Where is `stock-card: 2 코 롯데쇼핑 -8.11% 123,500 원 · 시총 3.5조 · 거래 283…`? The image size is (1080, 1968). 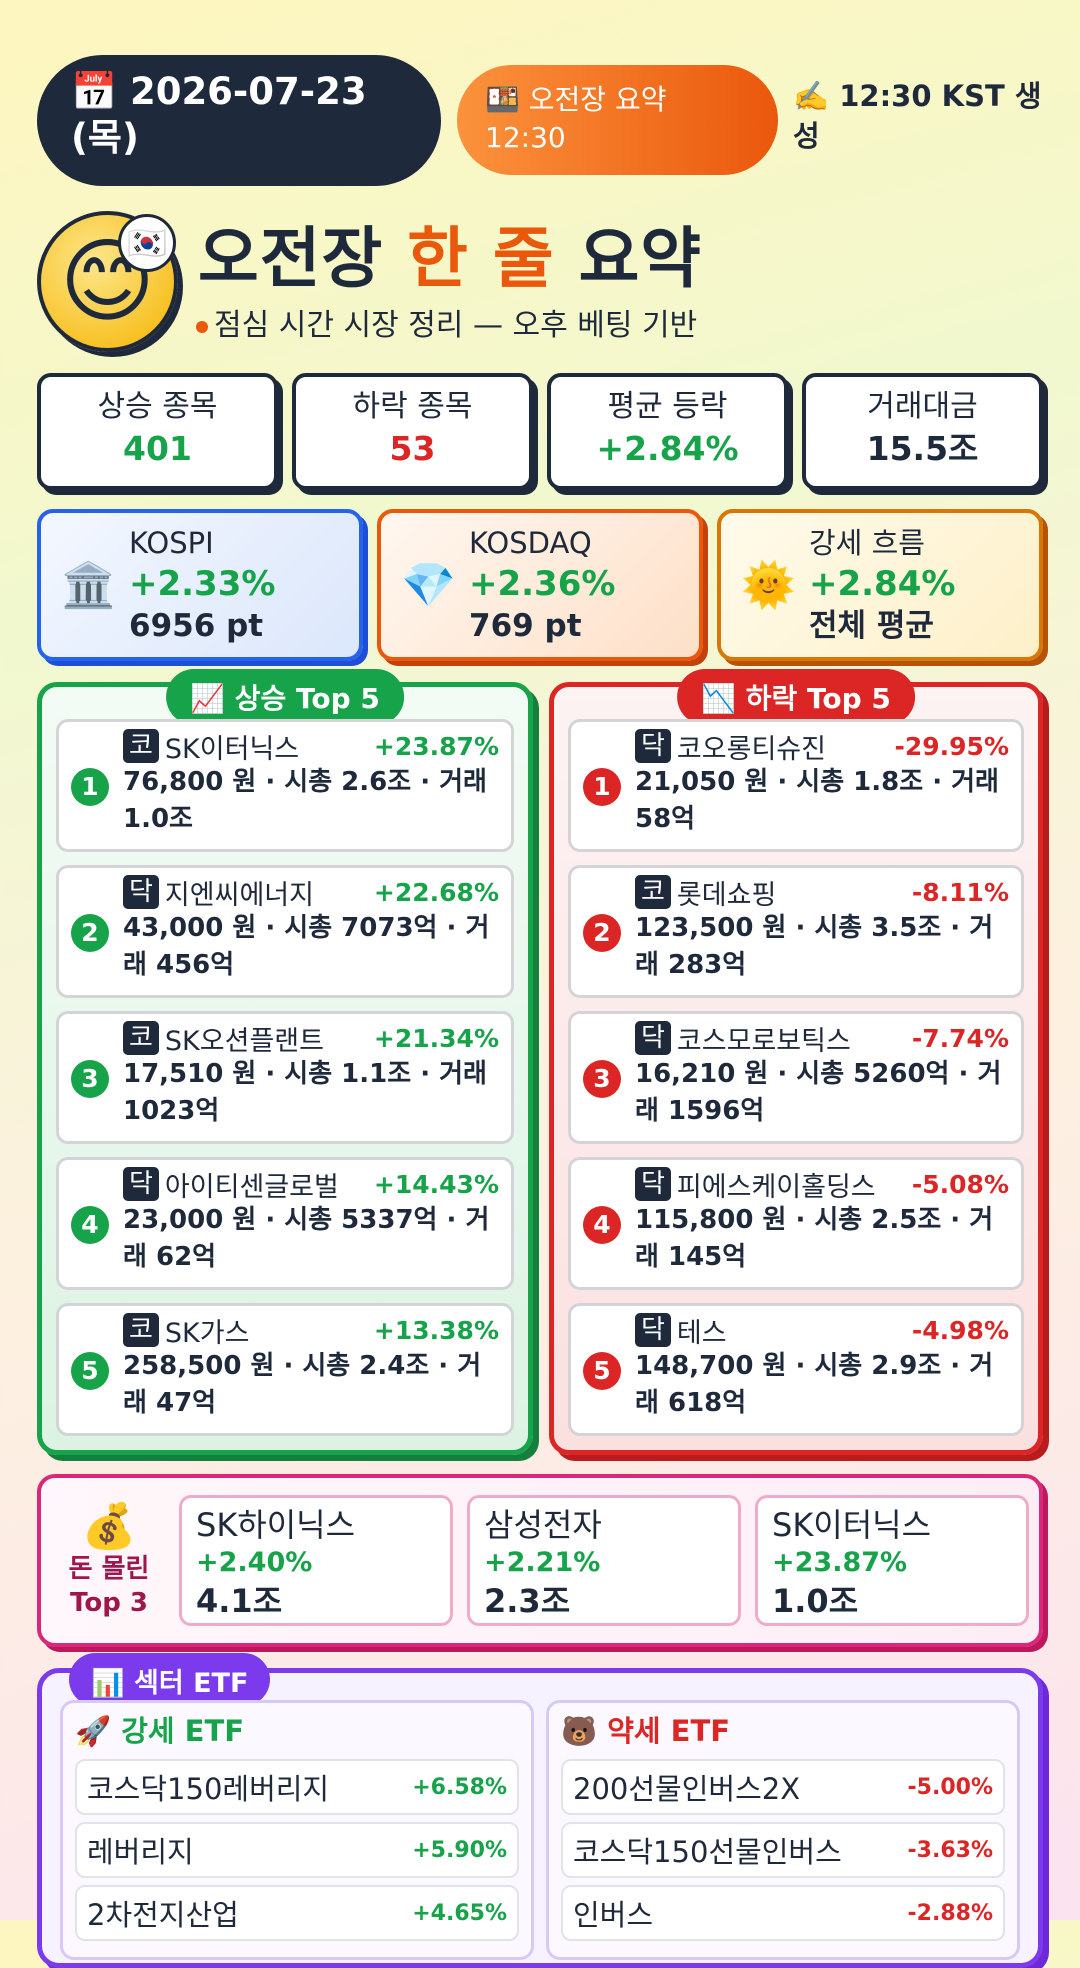
stock-card: 2 코 롯데쇼핑 -8.11% 123,500 원 · 시총 3.5조 · 거래 283… is located at coordinates (796, 931).